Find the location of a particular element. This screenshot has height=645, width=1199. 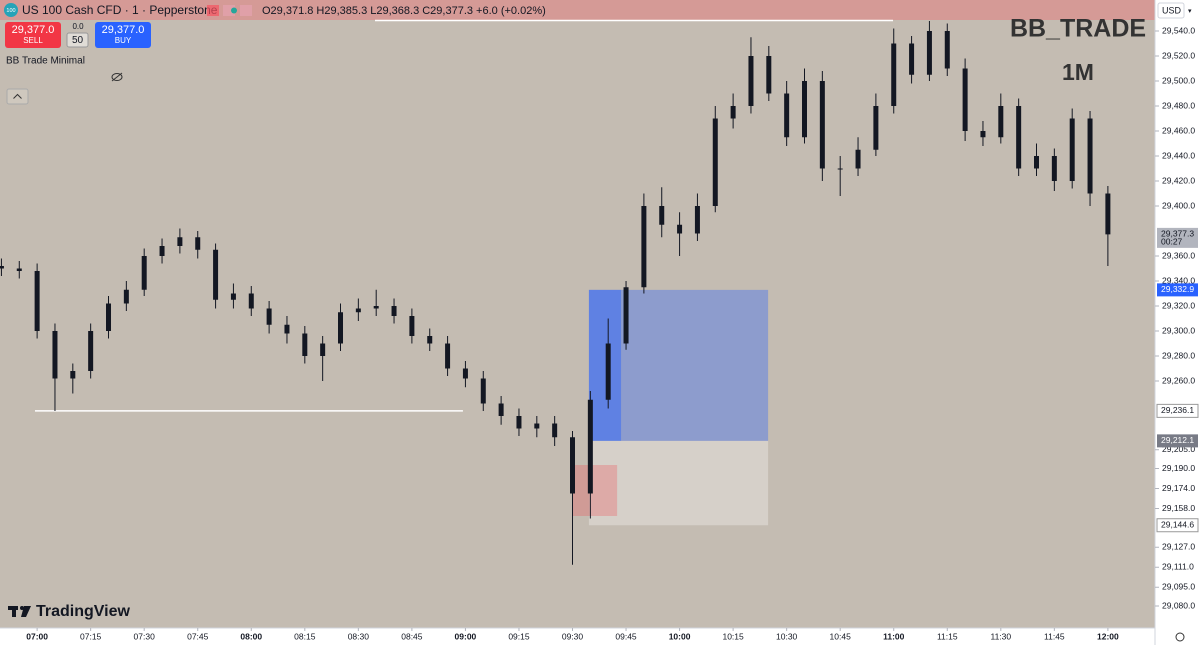

y-tick-label: 29,111.0 is located at coordinates (1178, 567).